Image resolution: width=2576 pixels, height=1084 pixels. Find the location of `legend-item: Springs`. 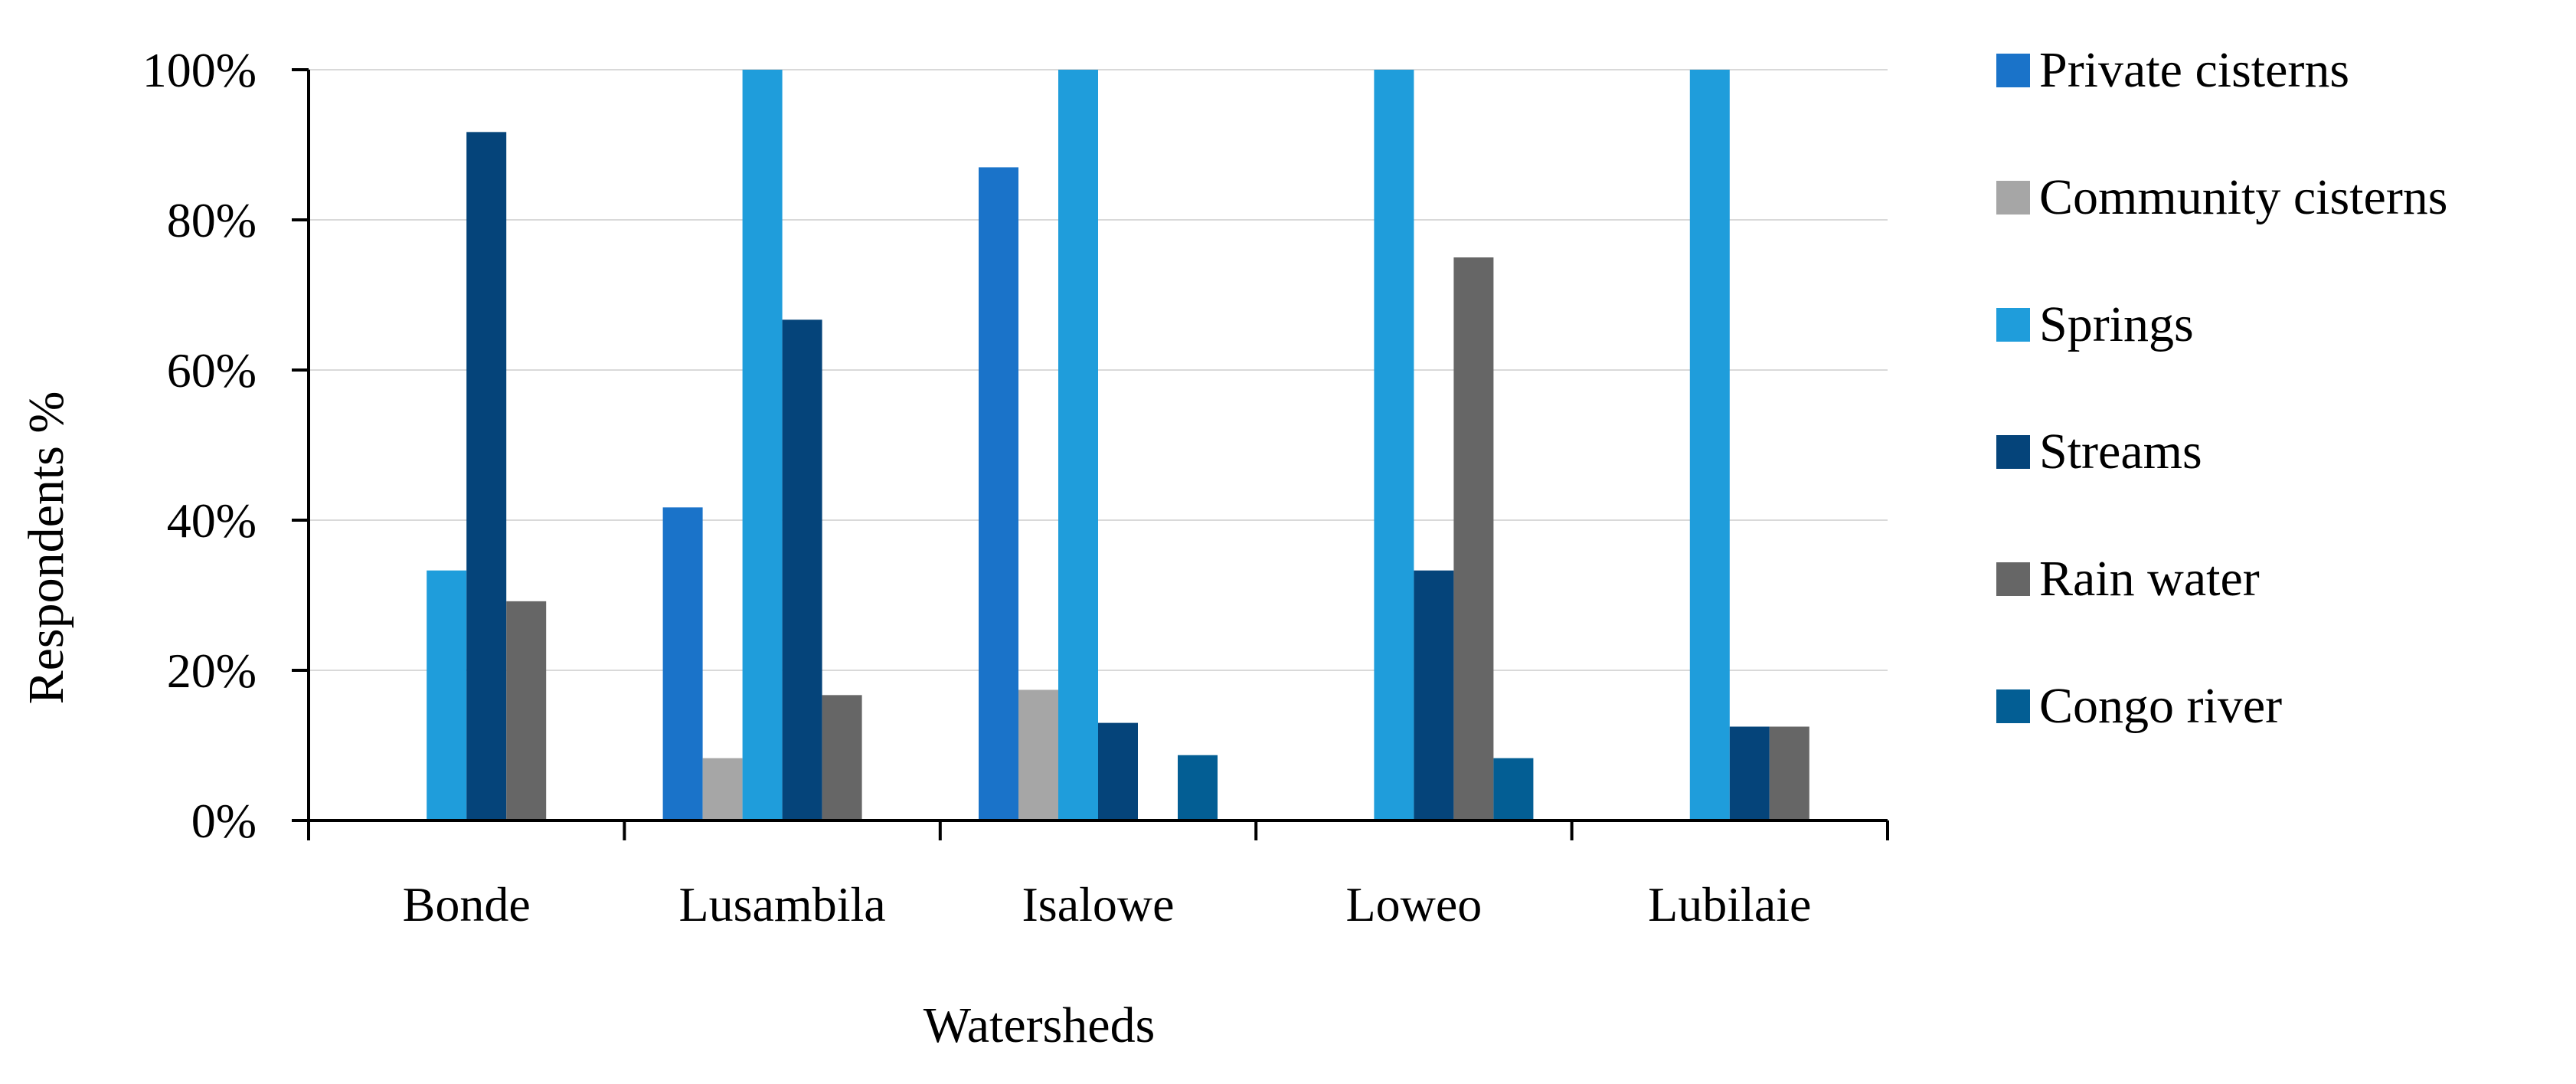

legend-item: Springs is located at coordinates (2095, 324).